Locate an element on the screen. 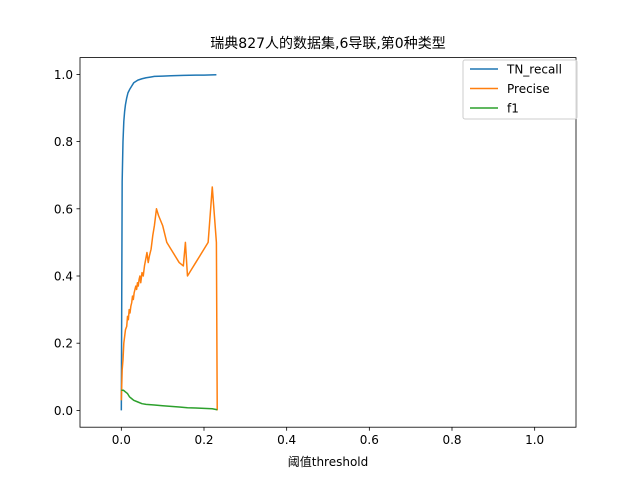 The image size is (640, 480). legend: TN_recall Precise f1 is located at coordinates (520, 89).